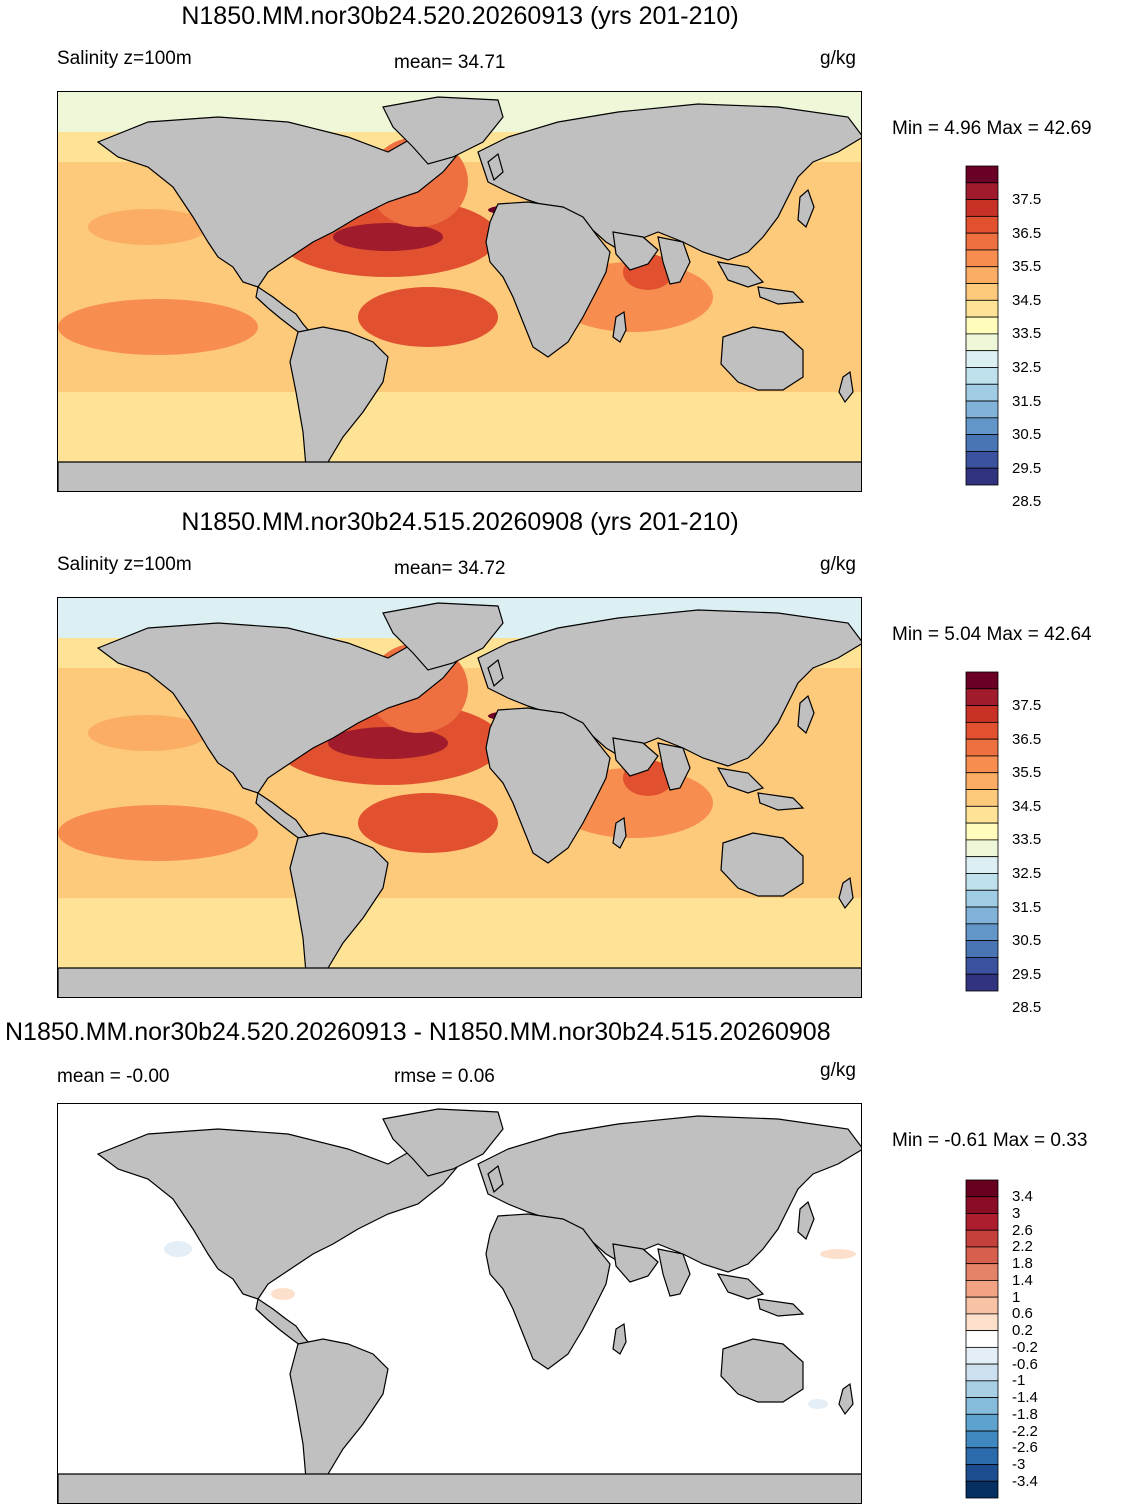 The height and width of the screenshot is (1511, 1123). I want to click on colorbar-tick-label: 34.5, so click(1027, 300).